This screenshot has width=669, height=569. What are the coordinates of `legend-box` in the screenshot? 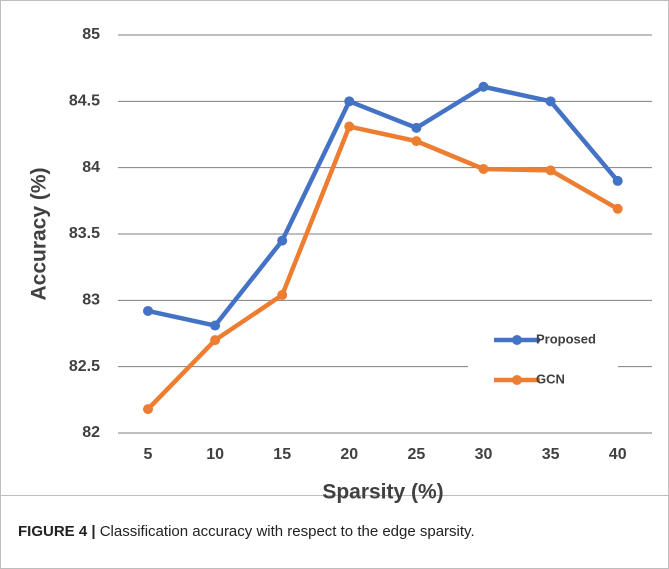 It's located at (543, 359).